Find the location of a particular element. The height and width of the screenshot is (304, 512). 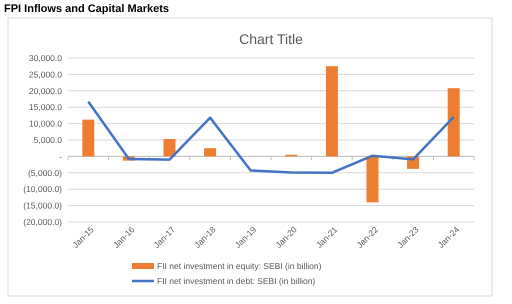

y-tick-label: 30,000.0 is located at coordinates (45, 57).